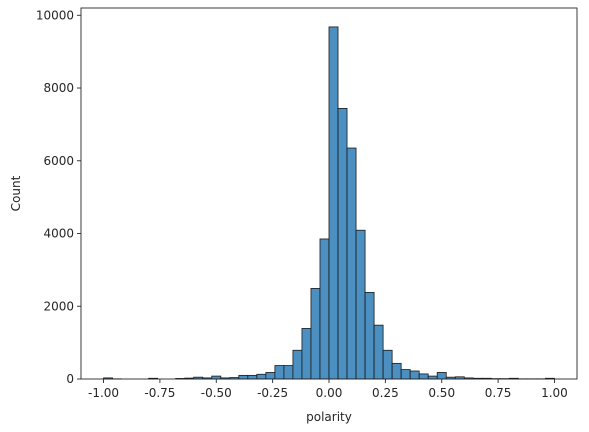 This screenshot has height=432, width=589. What do you see at coordinates (58, 88) in the screenshot?
I see `y-tick-label: 8000` at bounding box center [58, 88].